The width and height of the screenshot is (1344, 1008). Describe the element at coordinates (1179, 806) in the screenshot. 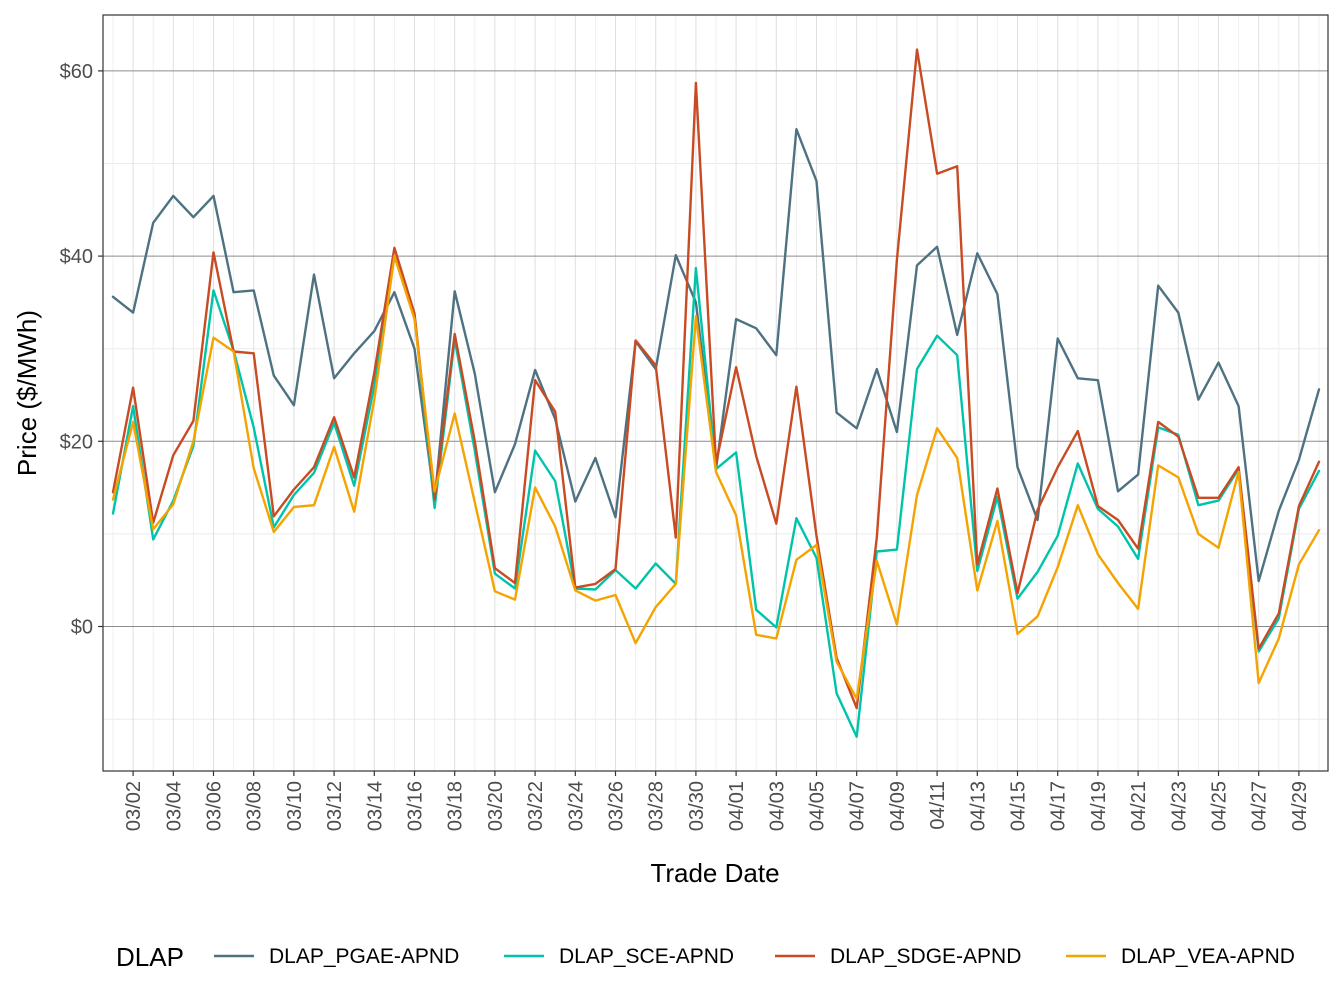

I see `x-tick-label: 04/23` at that location.